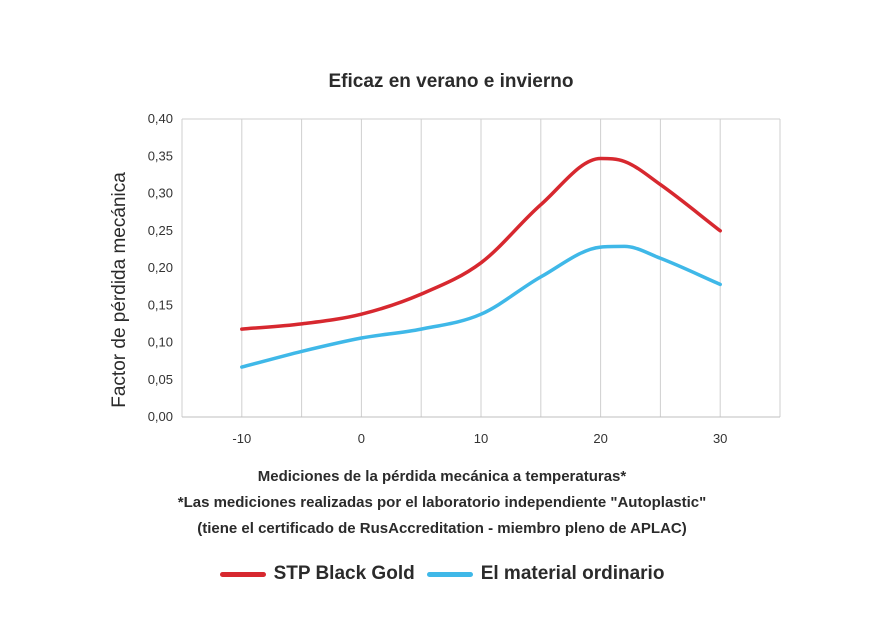 The width and height of the screenshot is (884, 644). I want to click on y-tick-label: 0,25, so click(160, 230).